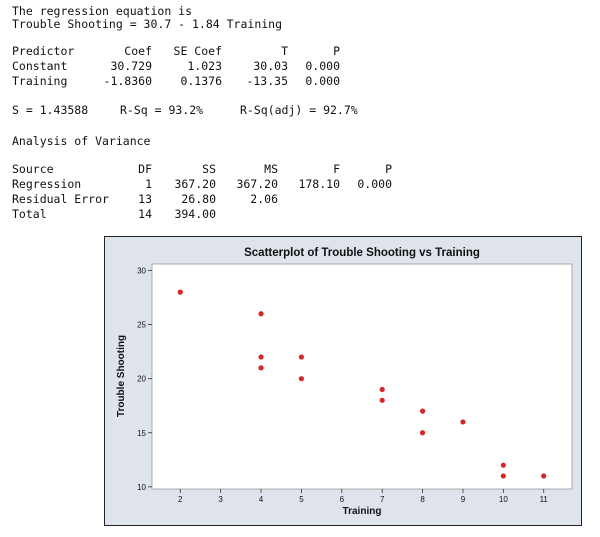  Describe the element at coordinates (33, 169) in the screenshot. I see `anova-header-source: Source` at that location.